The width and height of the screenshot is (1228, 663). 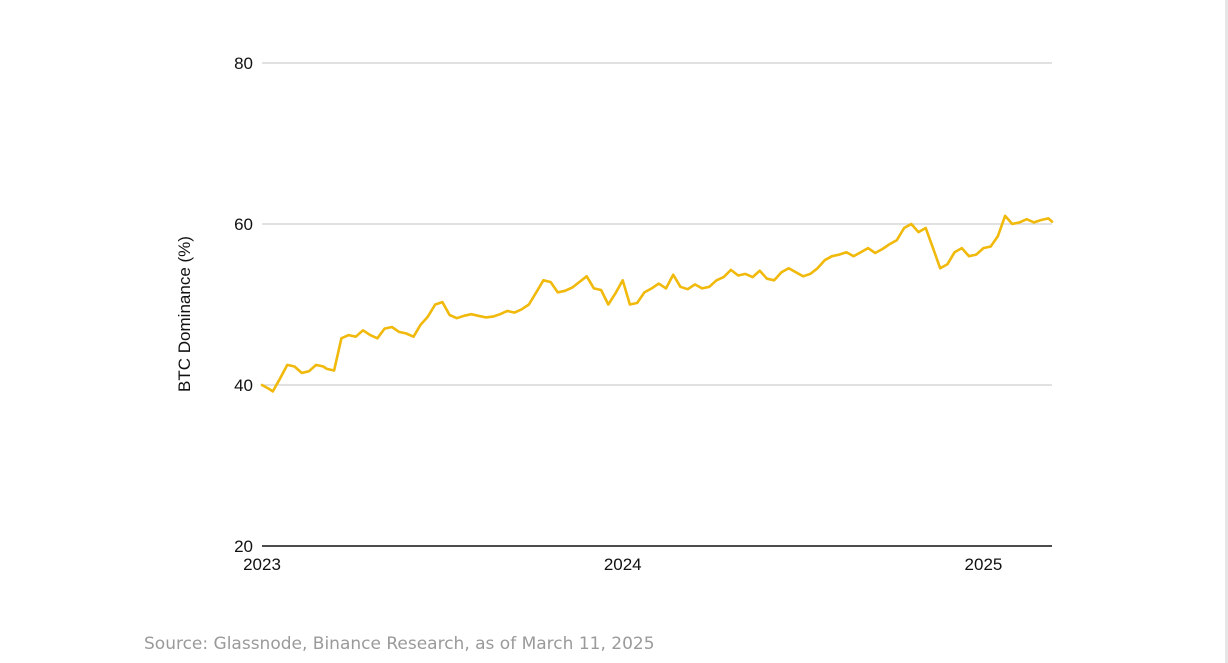 What do you see at coordinates (184, 314) in the screenshot?
I see `y-axis-title: BTC Dominance (%)` at bounding box center [184, 314].